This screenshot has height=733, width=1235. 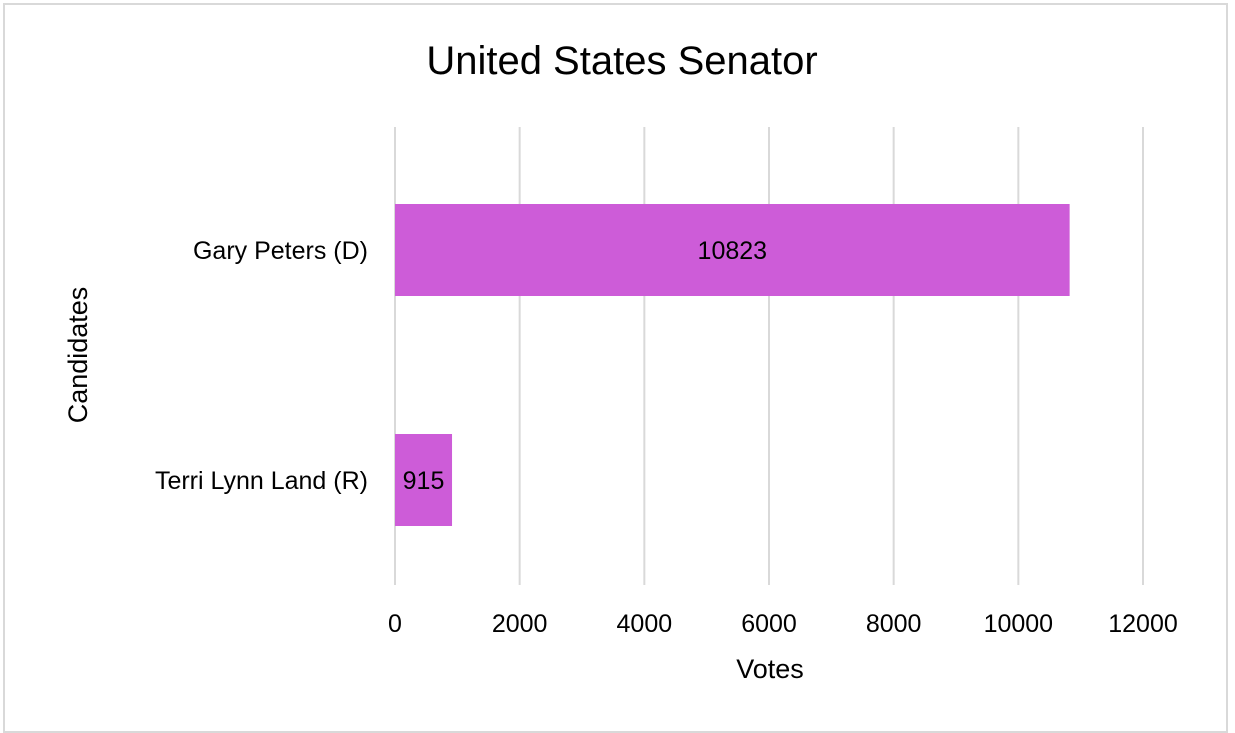 What do you see at coordinates (261, 366) in the screenshot?
I see `category-labels: Gary Peters (D) Terri Lynn Land (R)` at bounding box center [261, 366].